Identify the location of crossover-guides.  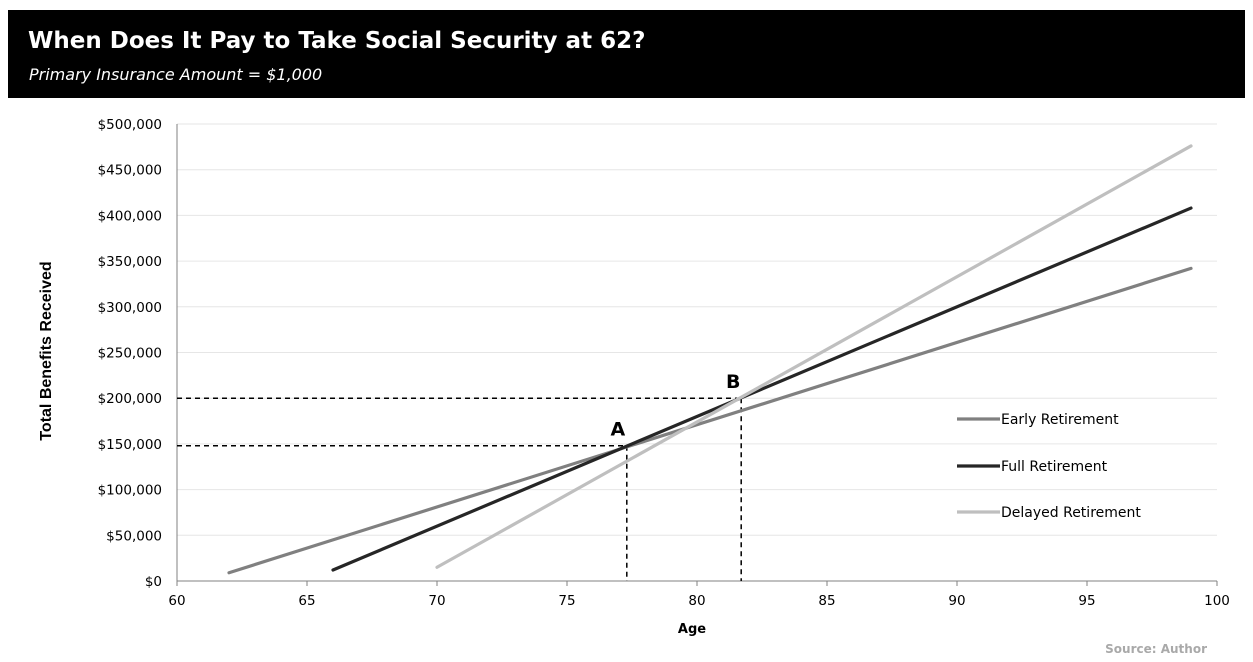
(459, 489).